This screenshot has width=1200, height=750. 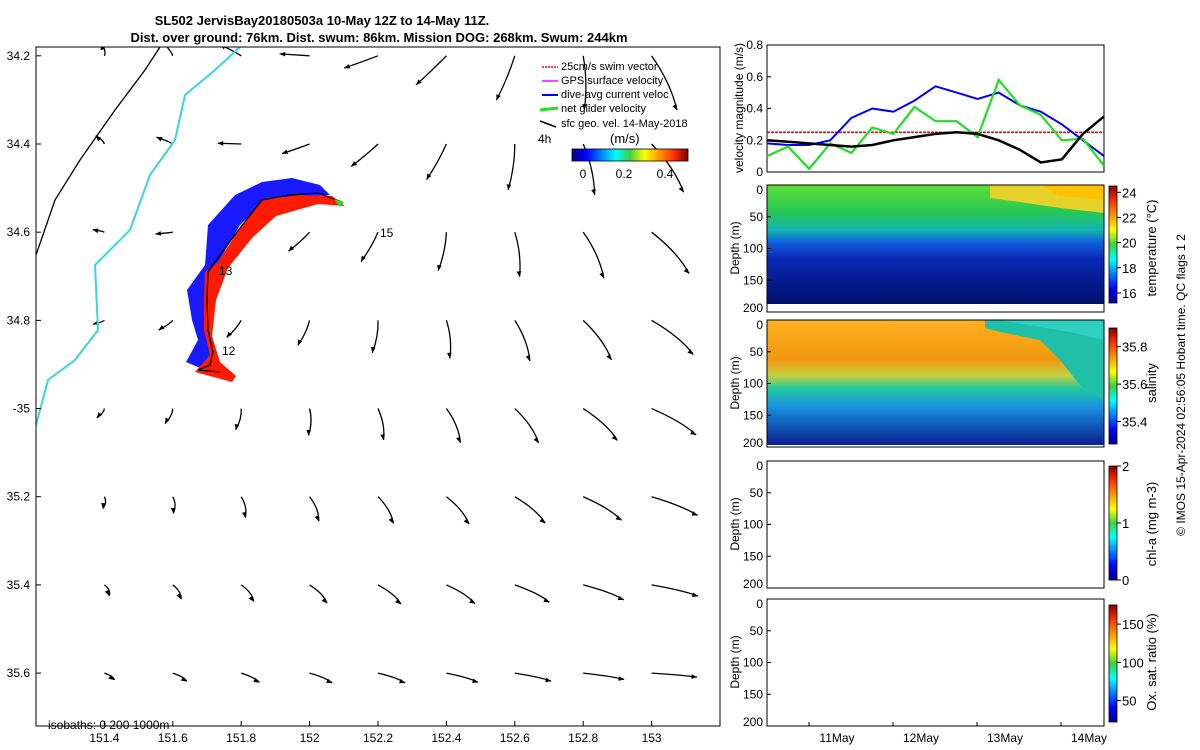 I want to click on legend-sfc: sfc geo. vel. 14-May-2018, so click(x=624, y=124).